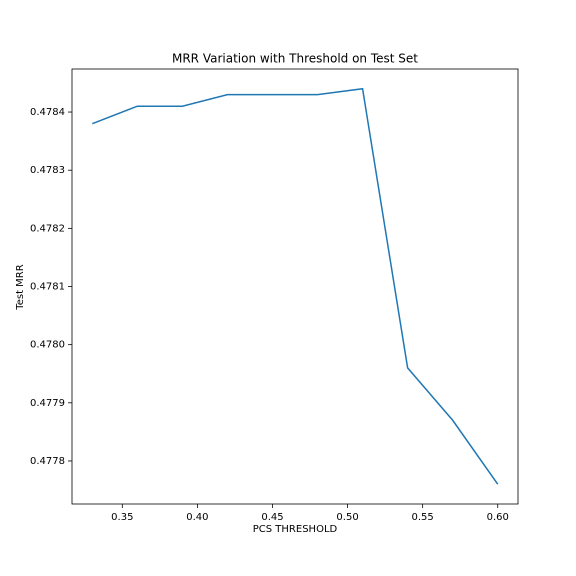 The width and height of the screenshot is (576, 576). Describe the element at coordinates (47, 228) in the screenshot. I see `y-tick-label: 0.4782` at that location.